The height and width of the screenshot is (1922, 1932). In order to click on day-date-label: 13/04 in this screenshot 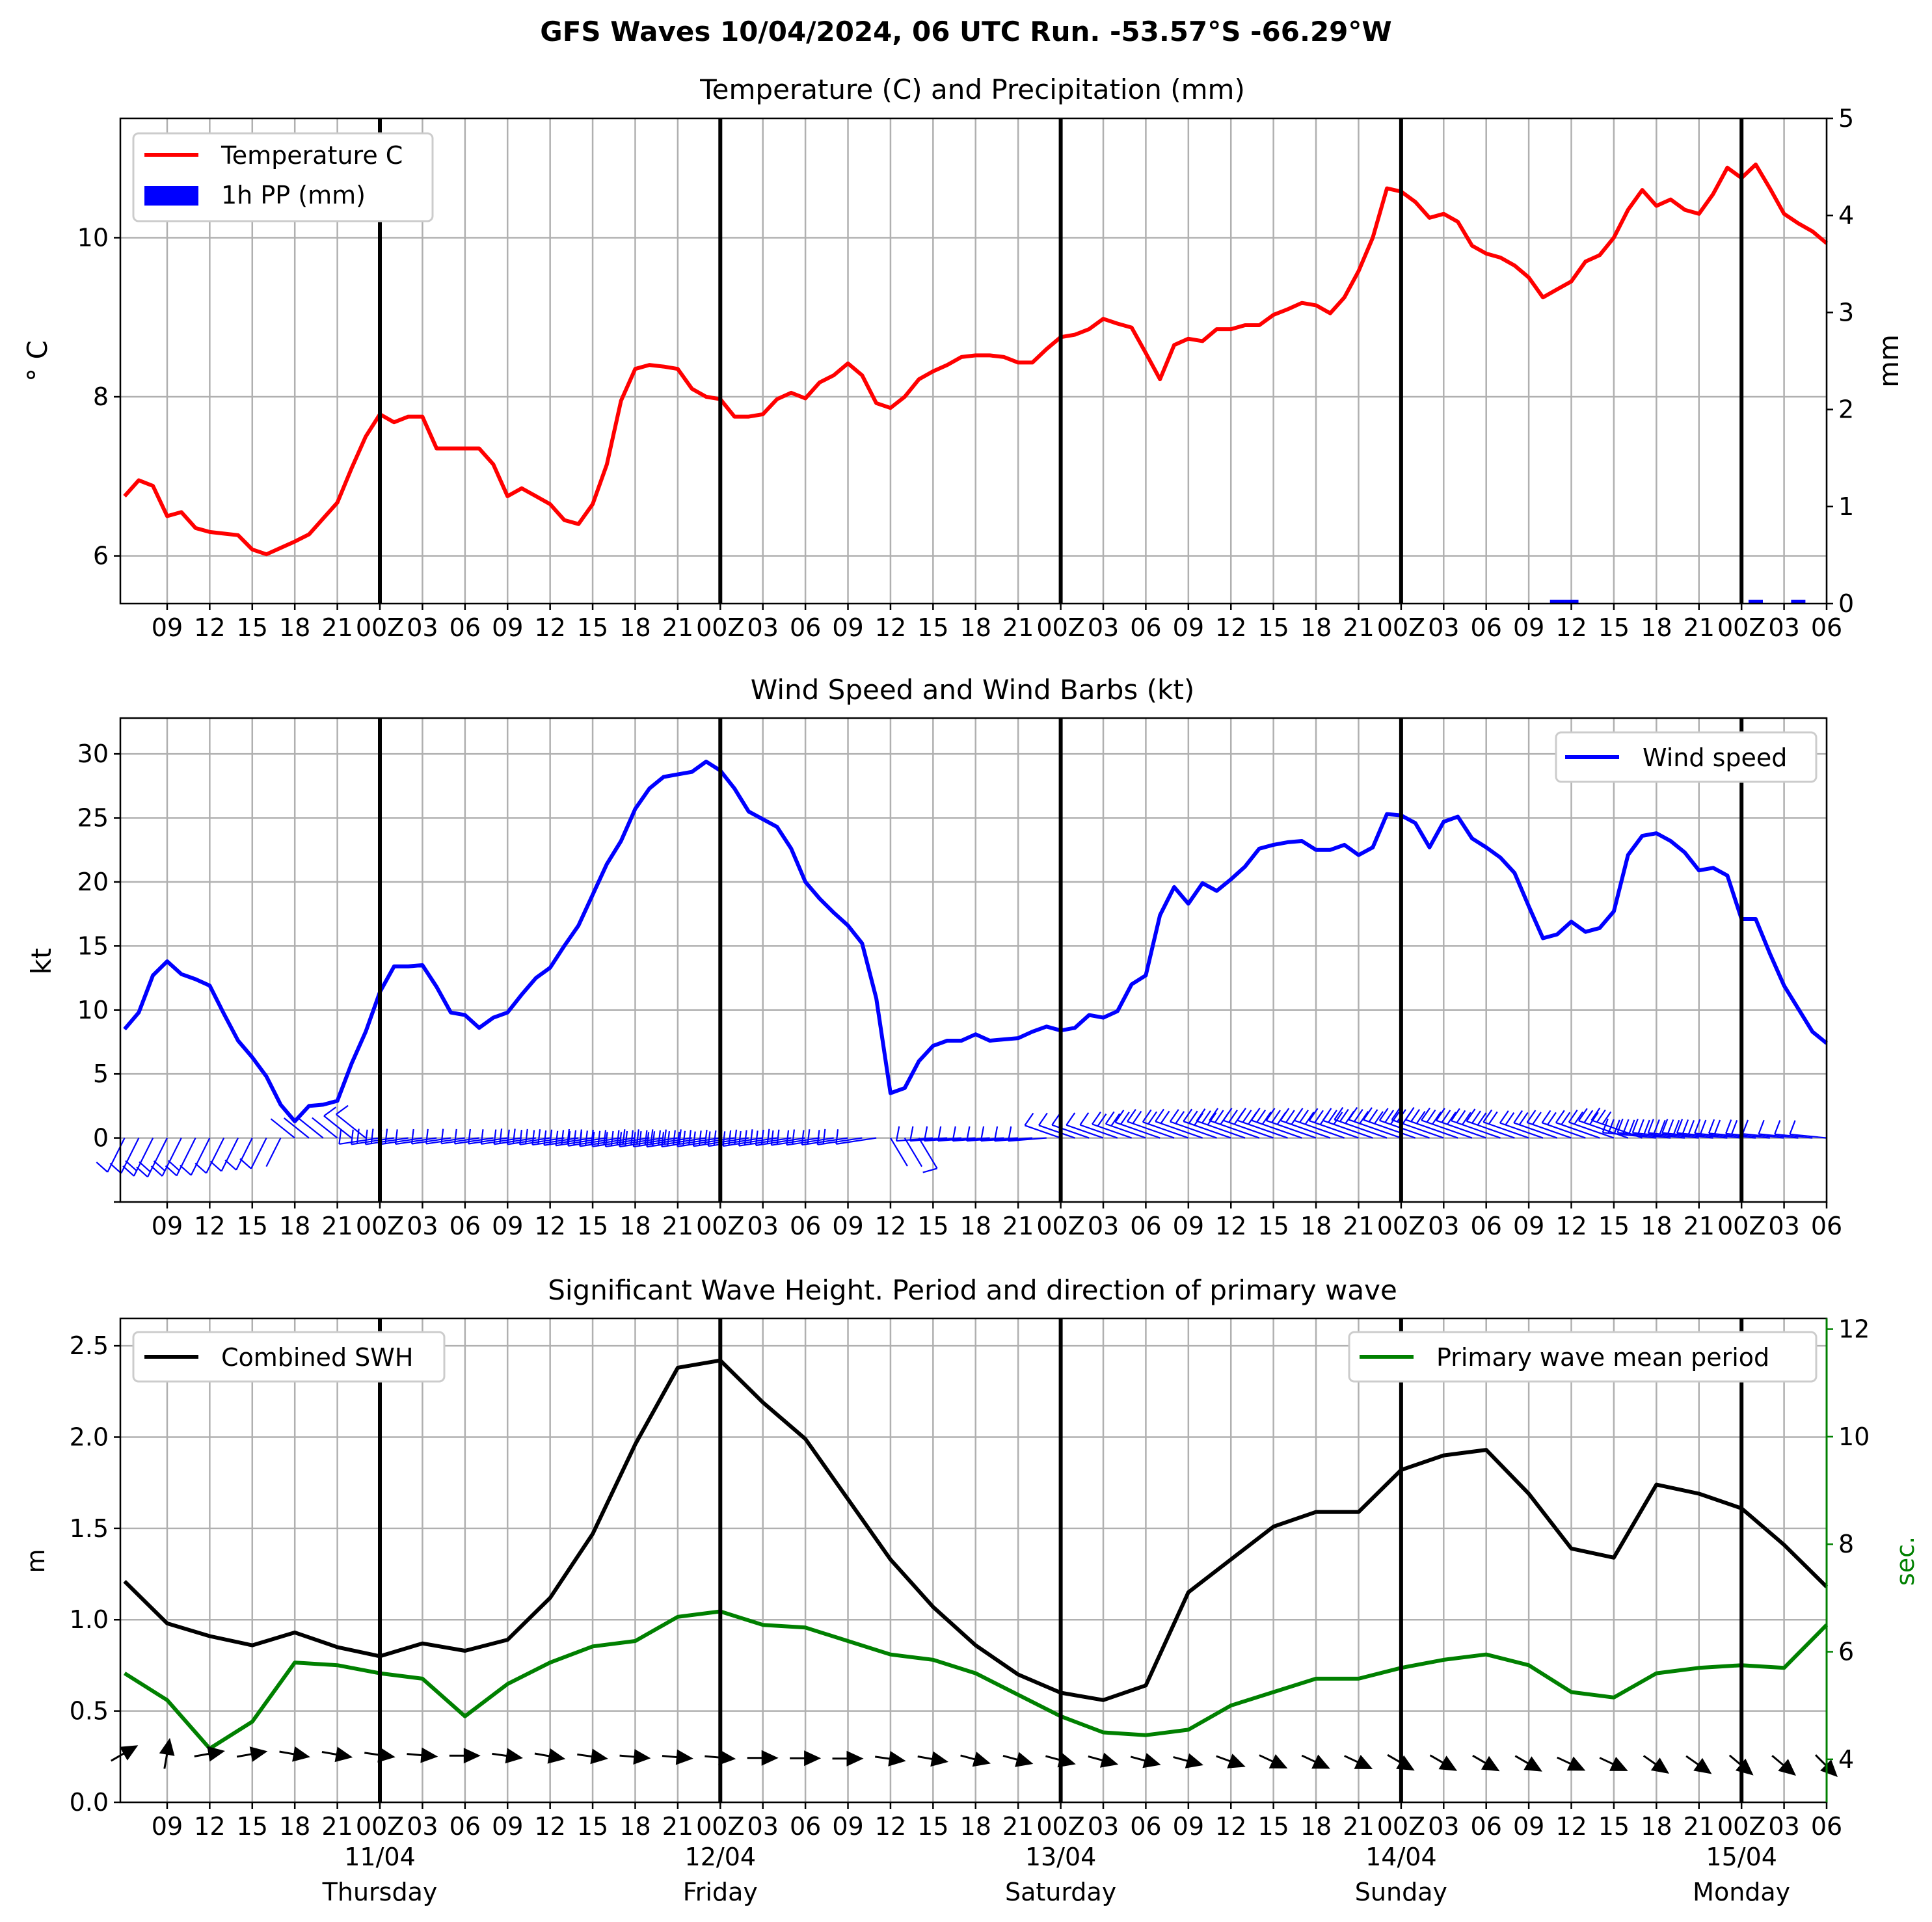, I will do `click(1061, 1857)`.